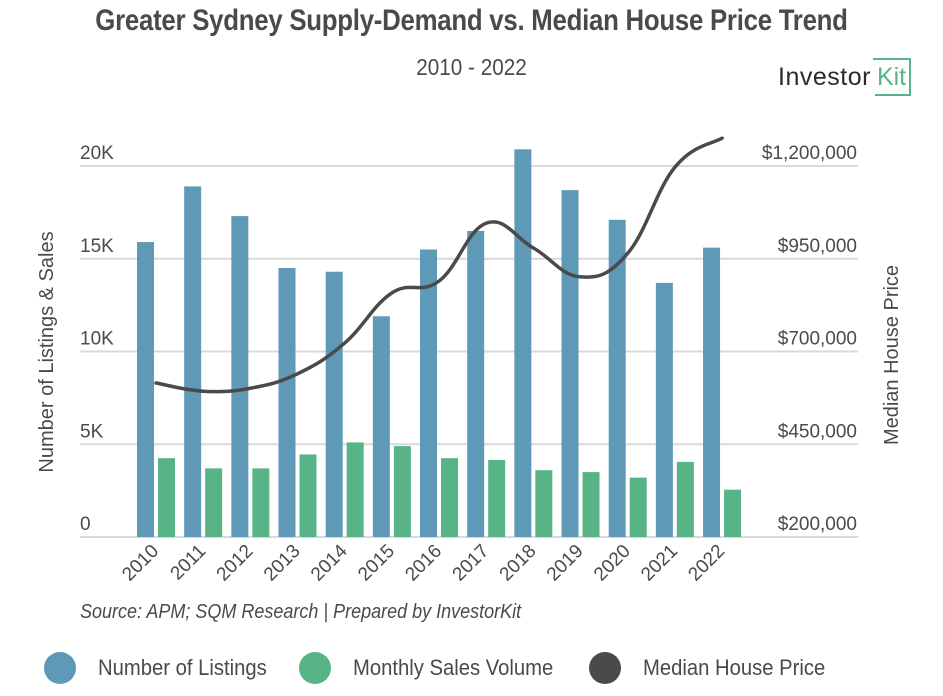 The image size is (943, 696). I want to click on y-axis-right-label: Median House Price, so click(892, 355).